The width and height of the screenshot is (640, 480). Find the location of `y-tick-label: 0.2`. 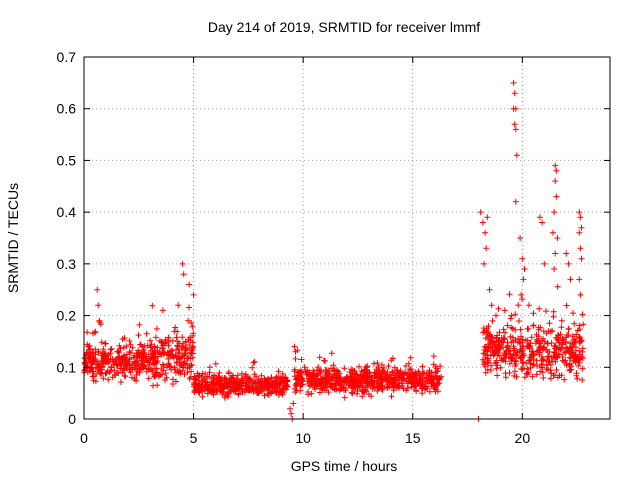

y-tick-label: 0.2 is located at coordinates (67, 316).